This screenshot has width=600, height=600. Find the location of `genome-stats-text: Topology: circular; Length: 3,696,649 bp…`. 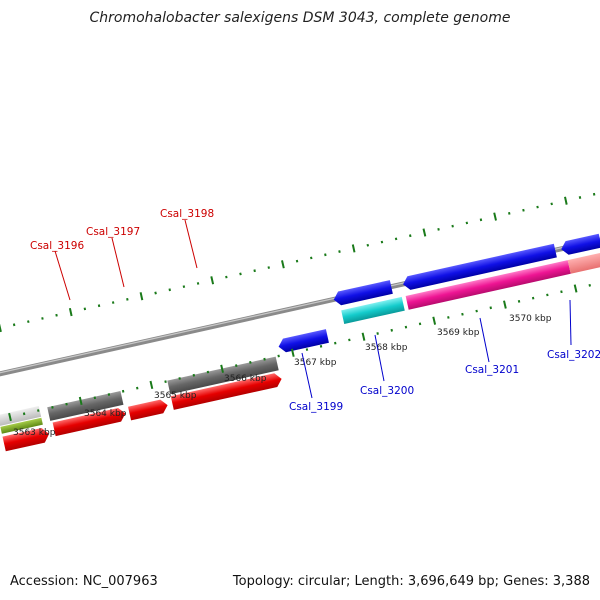

genome-stats-text: Topology: circular; Length: 3,696,649 bp… is located at coordinates (411, 581).